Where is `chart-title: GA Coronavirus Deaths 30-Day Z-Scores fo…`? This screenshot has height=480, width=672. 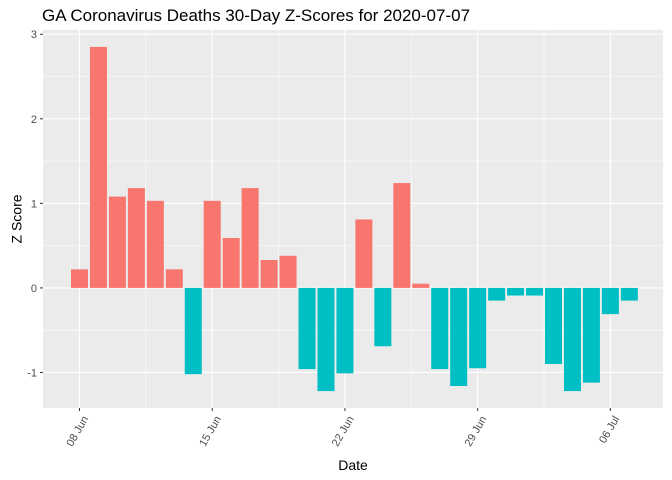
chart-title: GA Coronavirus Deaths 30-Day Z-Scores fo… is located at coordinates (256, 15).